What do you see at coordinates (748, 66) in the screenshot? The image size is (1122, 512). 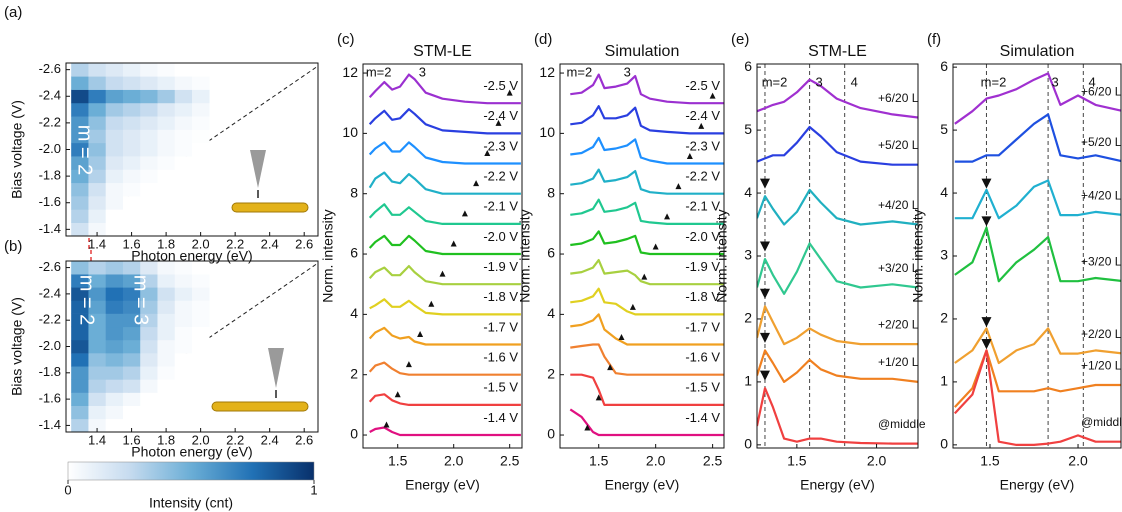 I see `y-tick-label: 6` at bounding box center [748, 66].